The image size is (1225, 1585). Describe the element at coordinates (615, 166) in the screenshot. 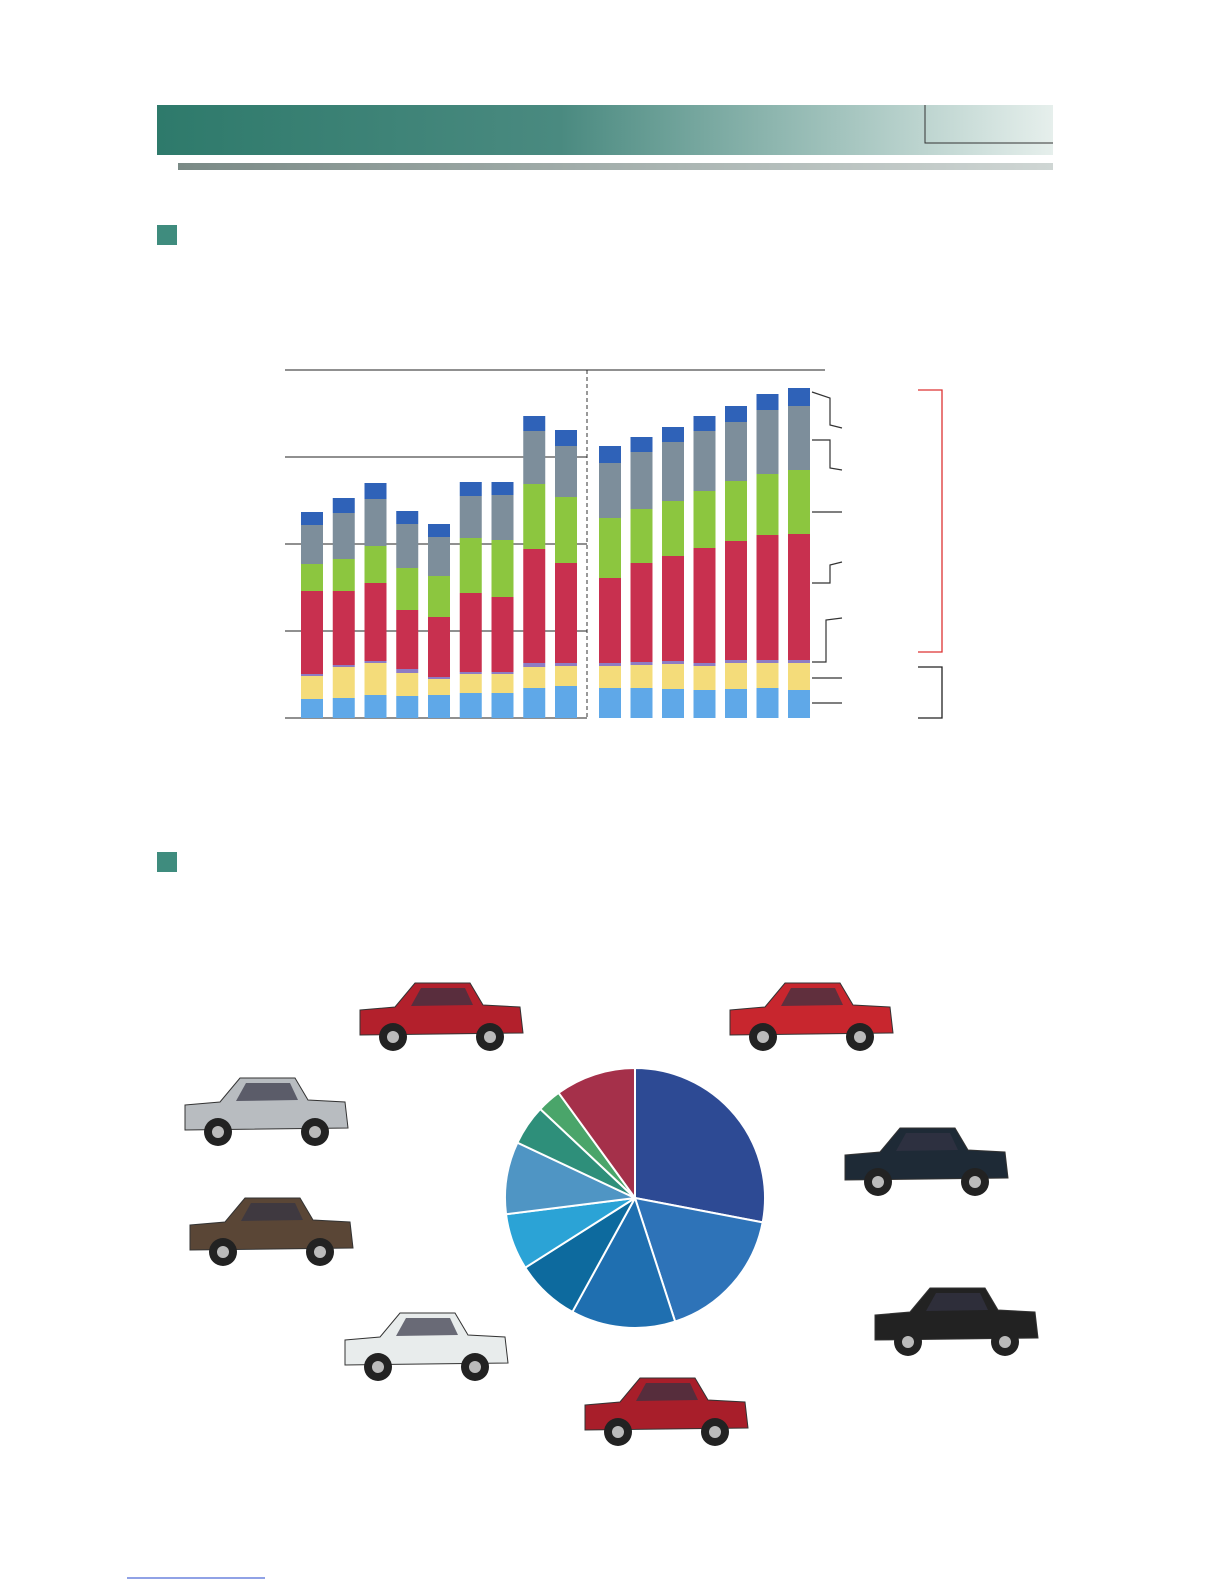

I see `header-rule` at that location.